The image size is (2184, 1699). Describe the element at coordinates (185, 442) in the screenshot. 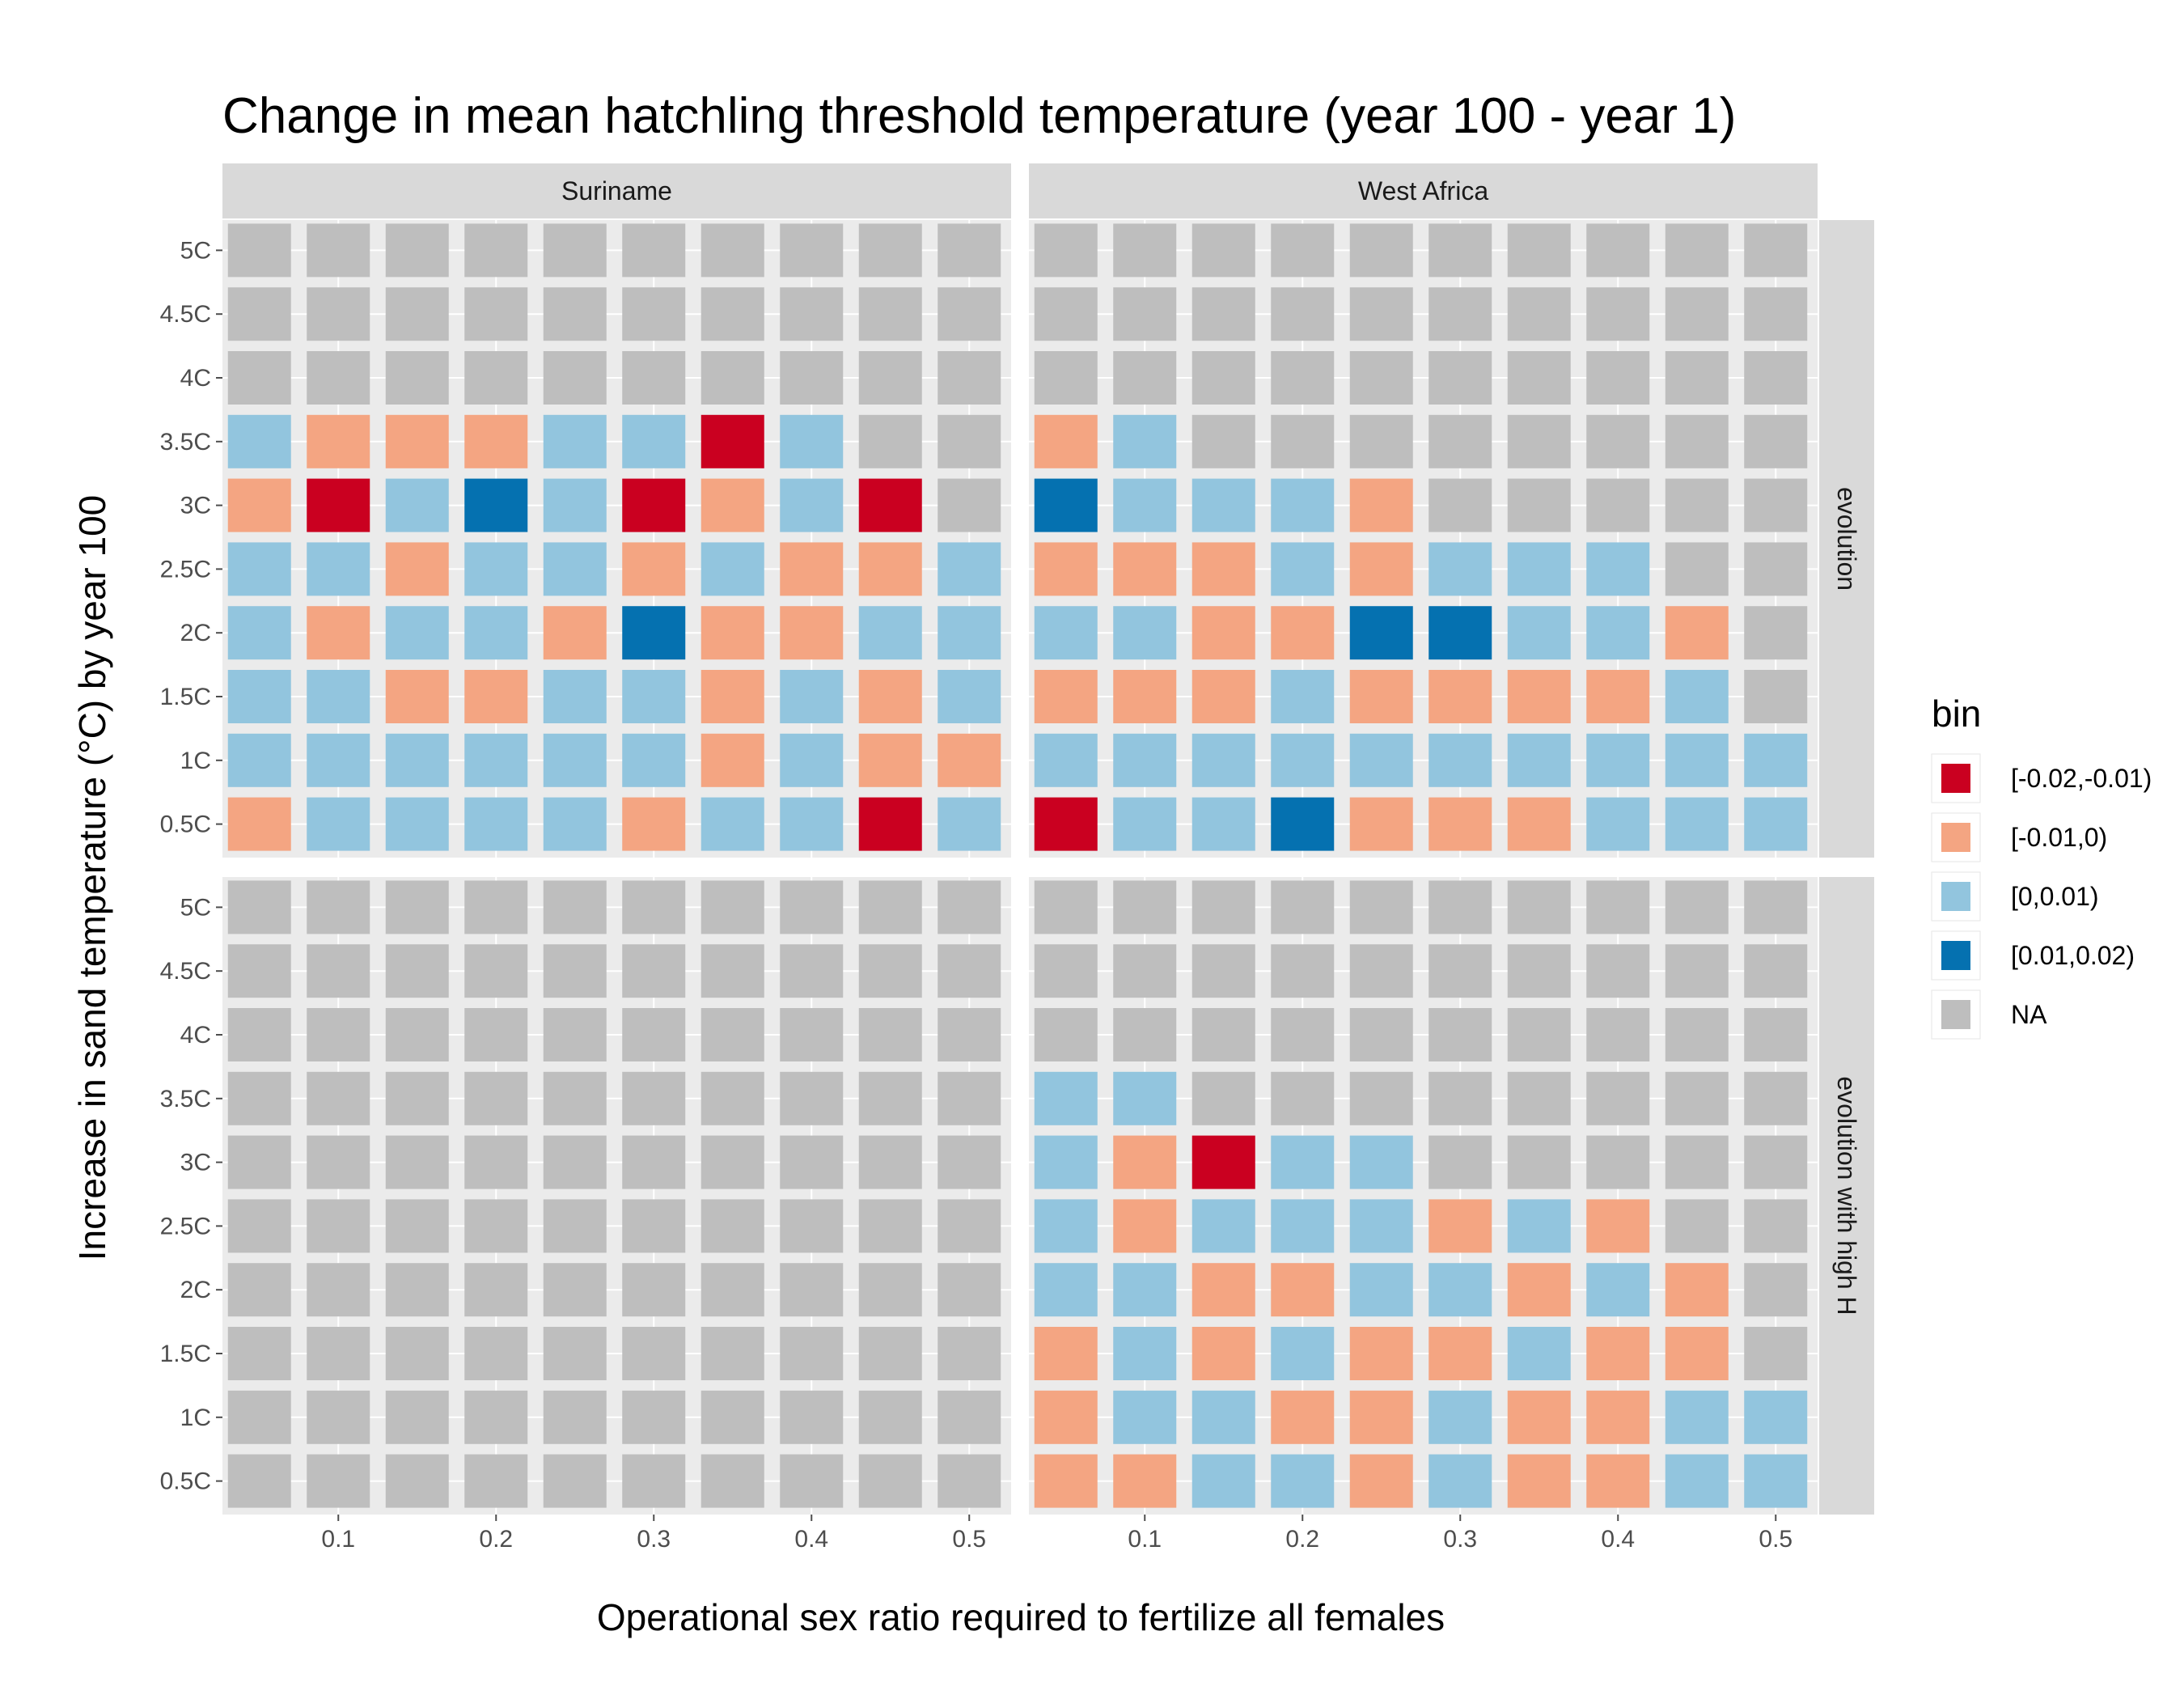

I see `y-tick-label: 3.5C` at that location.